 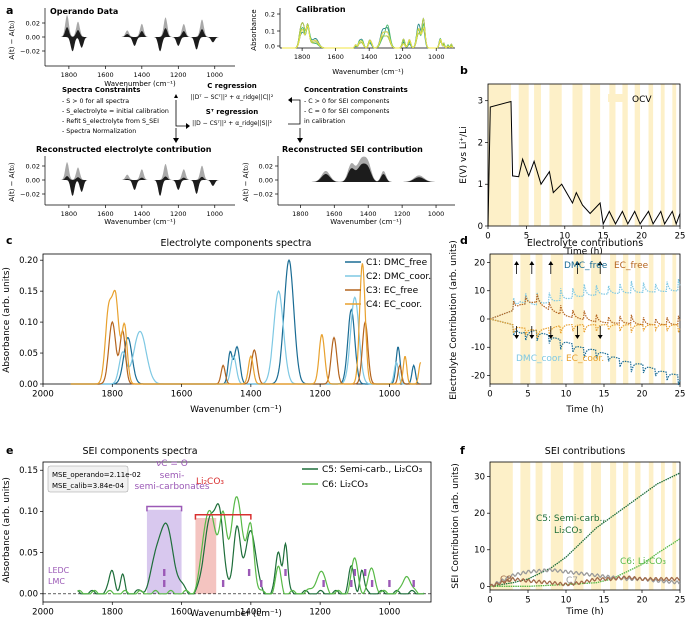 What do you see at coordinates (56, 581) in the screenshot?
I see `lmc-label: LMC` at bounding box center [56, 581].